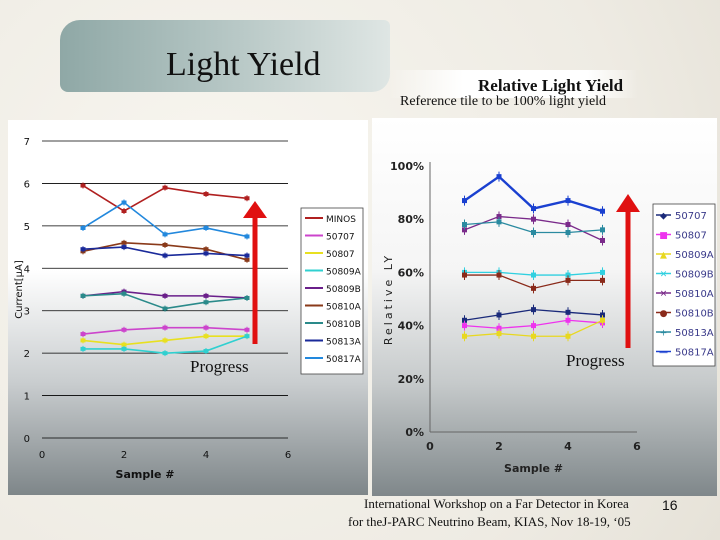 This screenshot has height=540, width=720. I want to click on y-tick-label-0%: 0%, so click(414, 432).